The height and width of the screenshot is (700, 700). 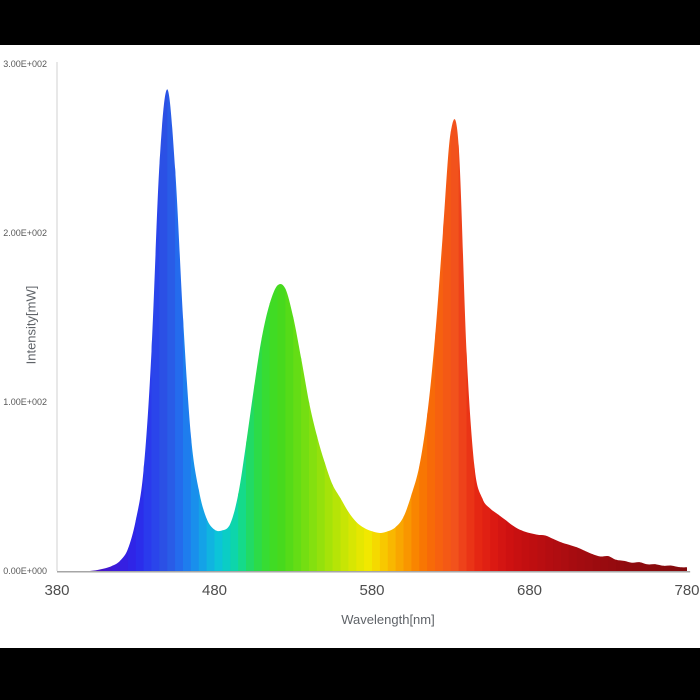 What do you see at coordinates (687, 590) in the screenshot?
I see `x-tick-label: 780` at bounding box center [687, 590].